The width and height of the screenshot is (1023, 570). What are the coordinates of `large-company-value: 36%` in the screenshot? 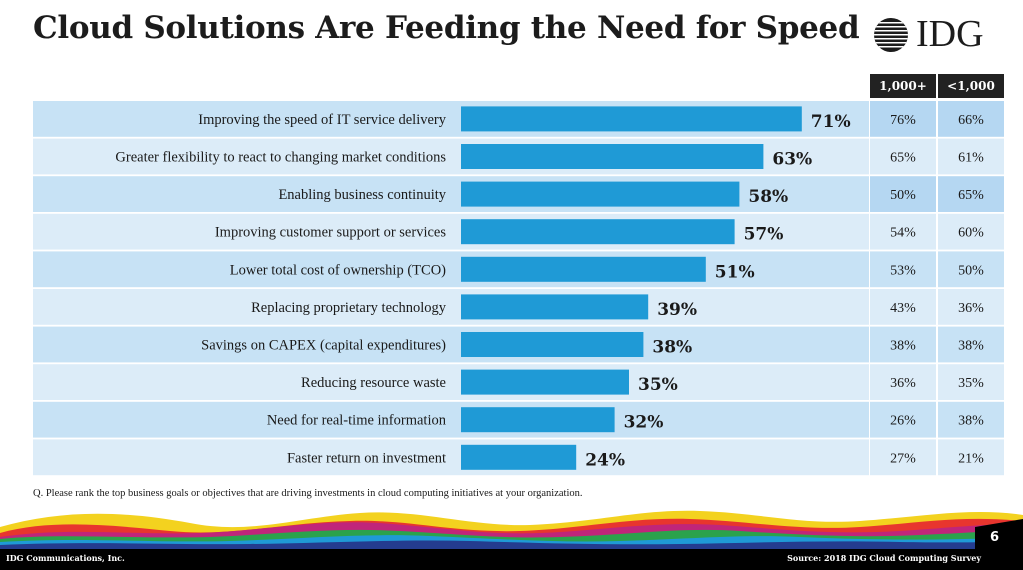 It's located at (903, 383).